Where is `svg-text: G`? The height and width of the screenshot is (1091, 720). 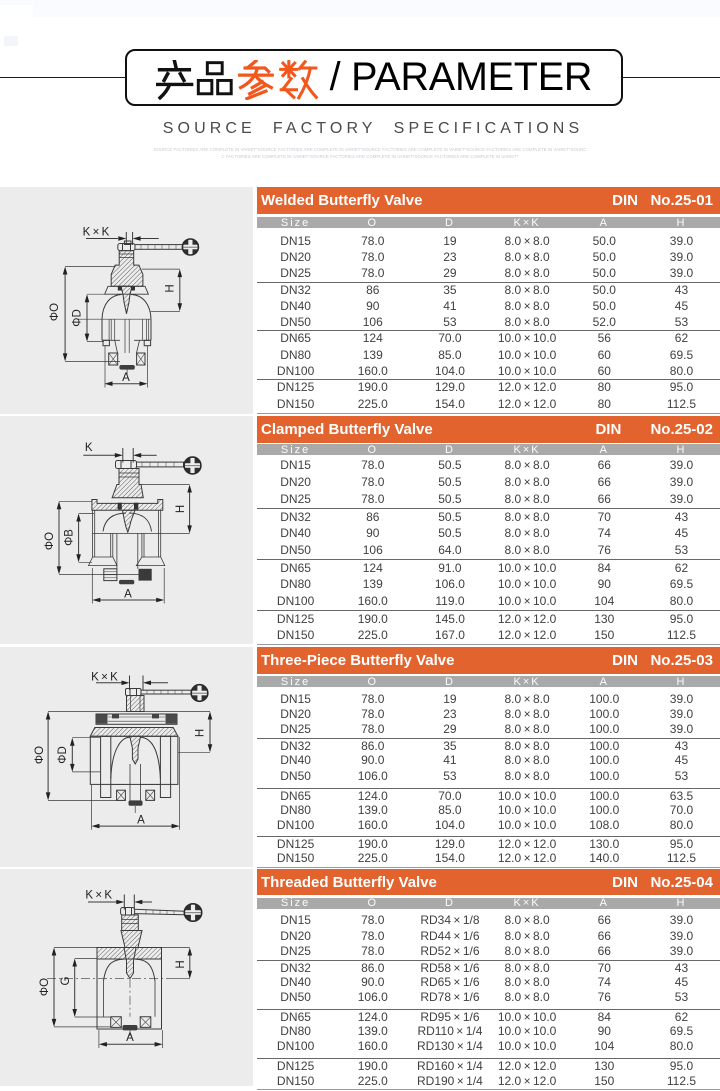 svg-text: G is located at coordinates (66, 980).